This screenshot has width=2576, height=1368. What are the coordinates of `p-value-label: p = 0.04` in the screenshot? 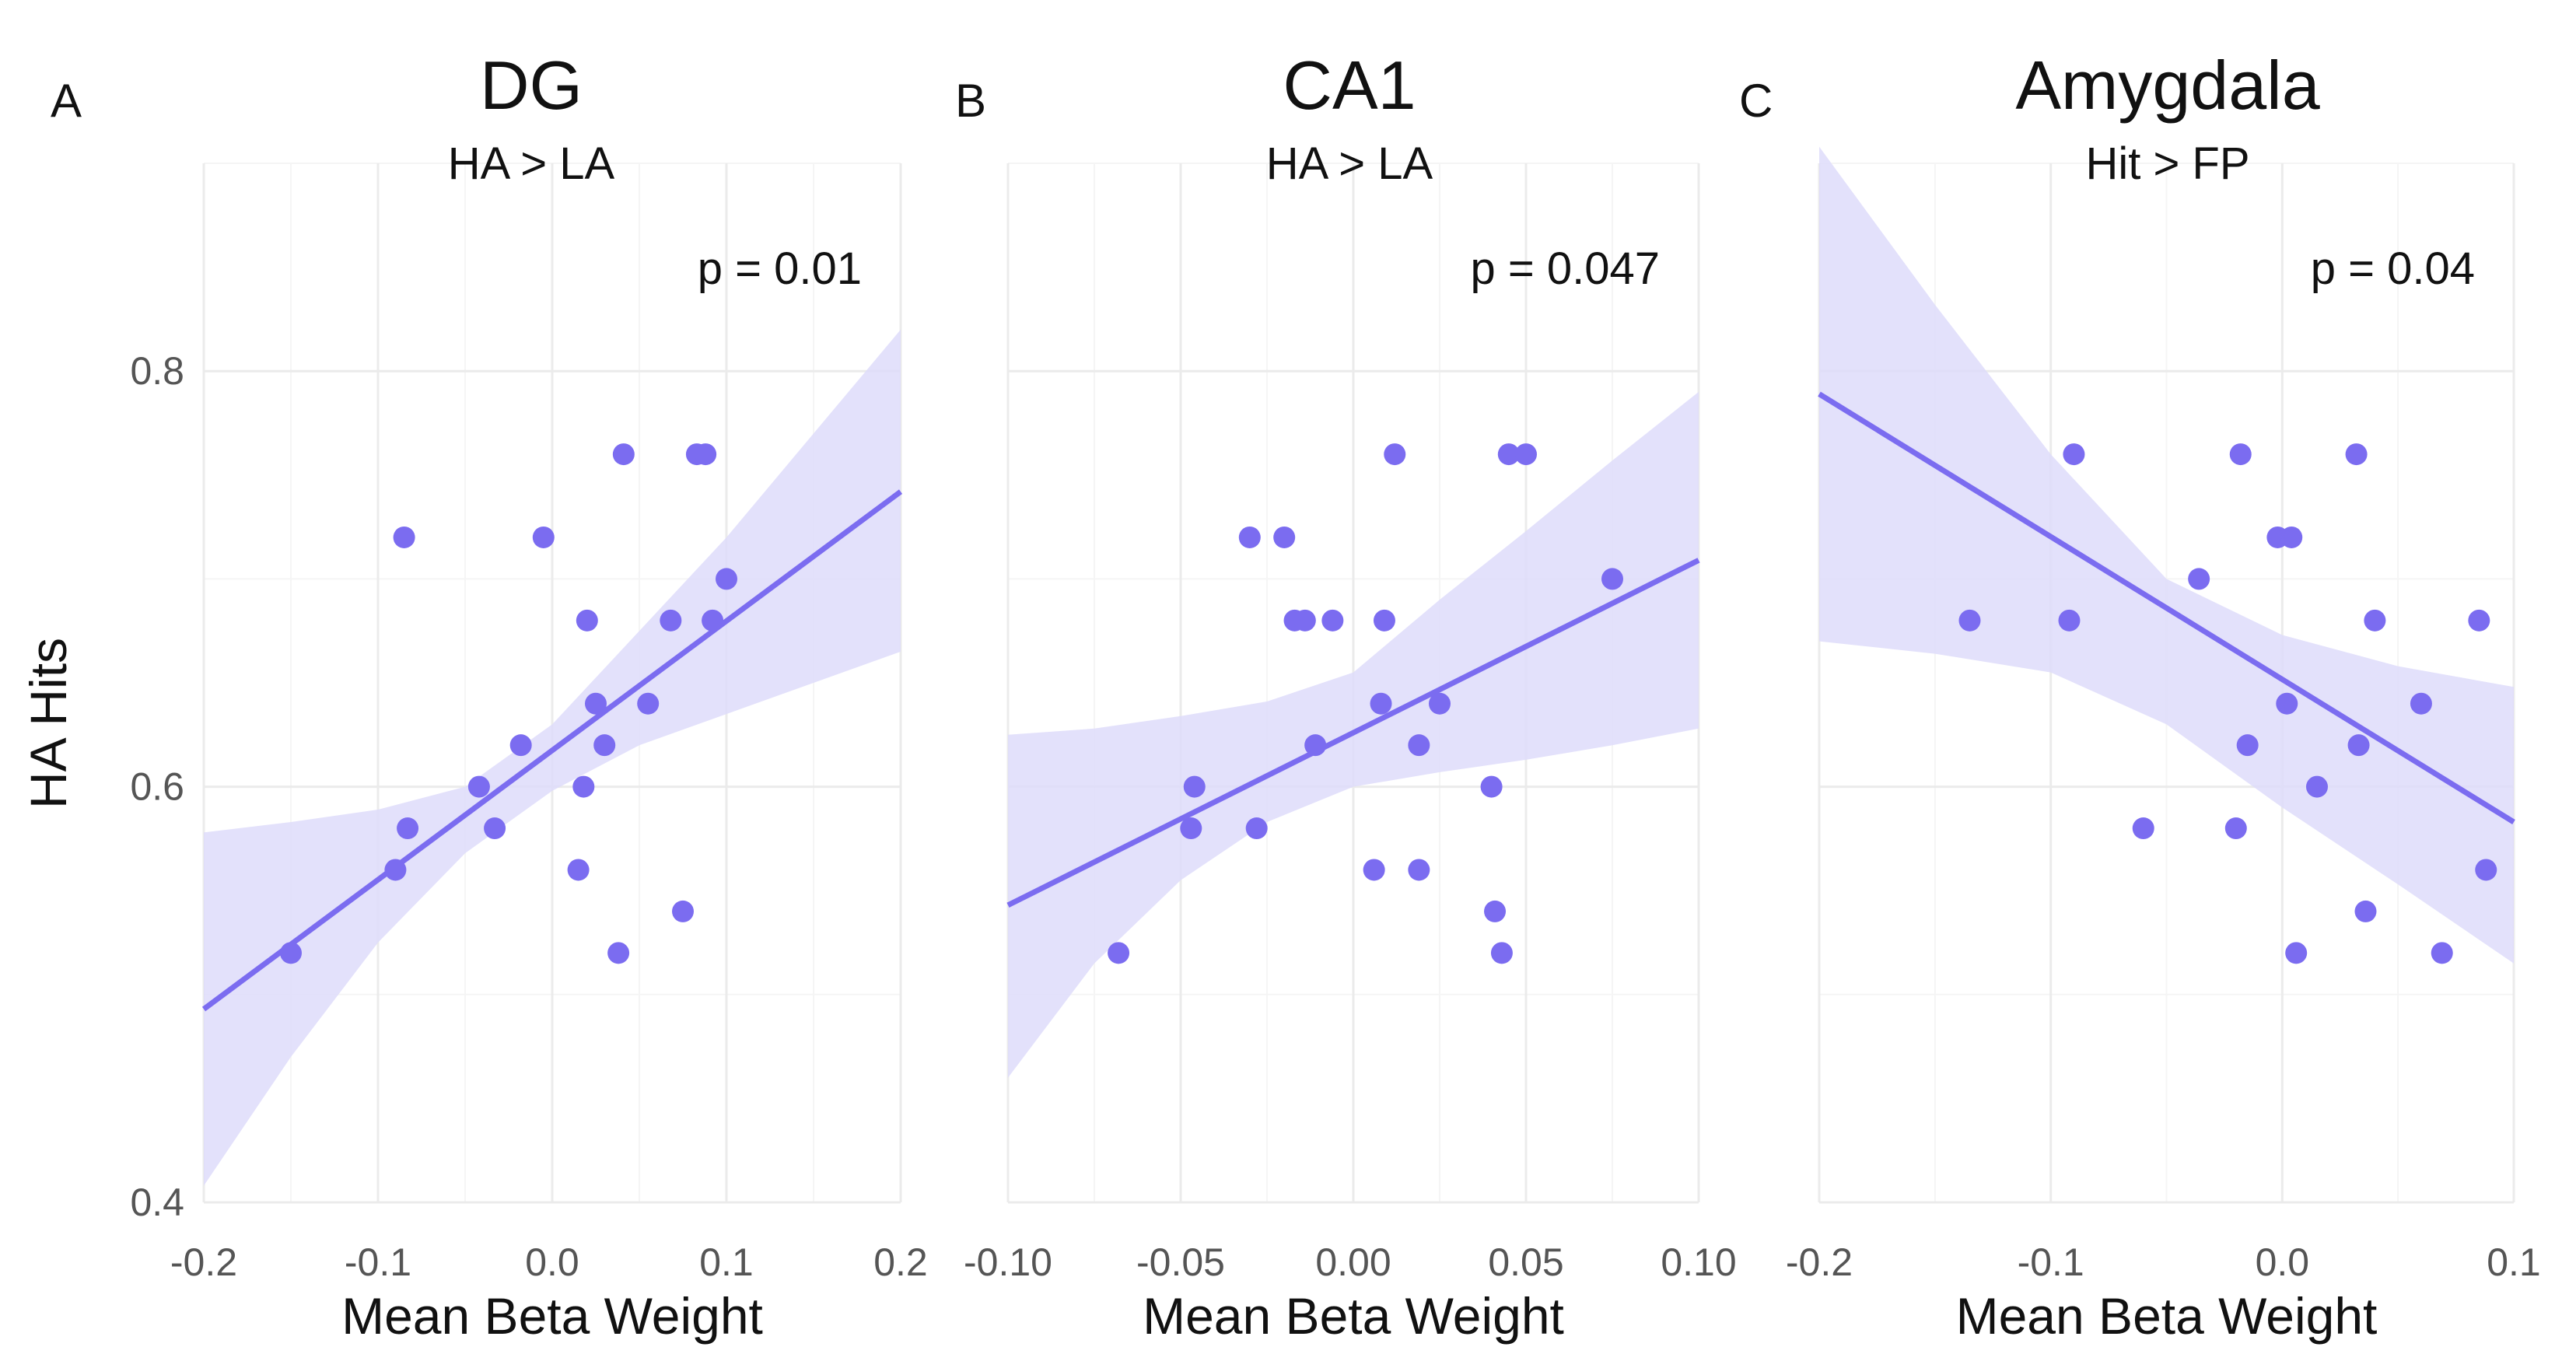 It's located at (2393, 268).